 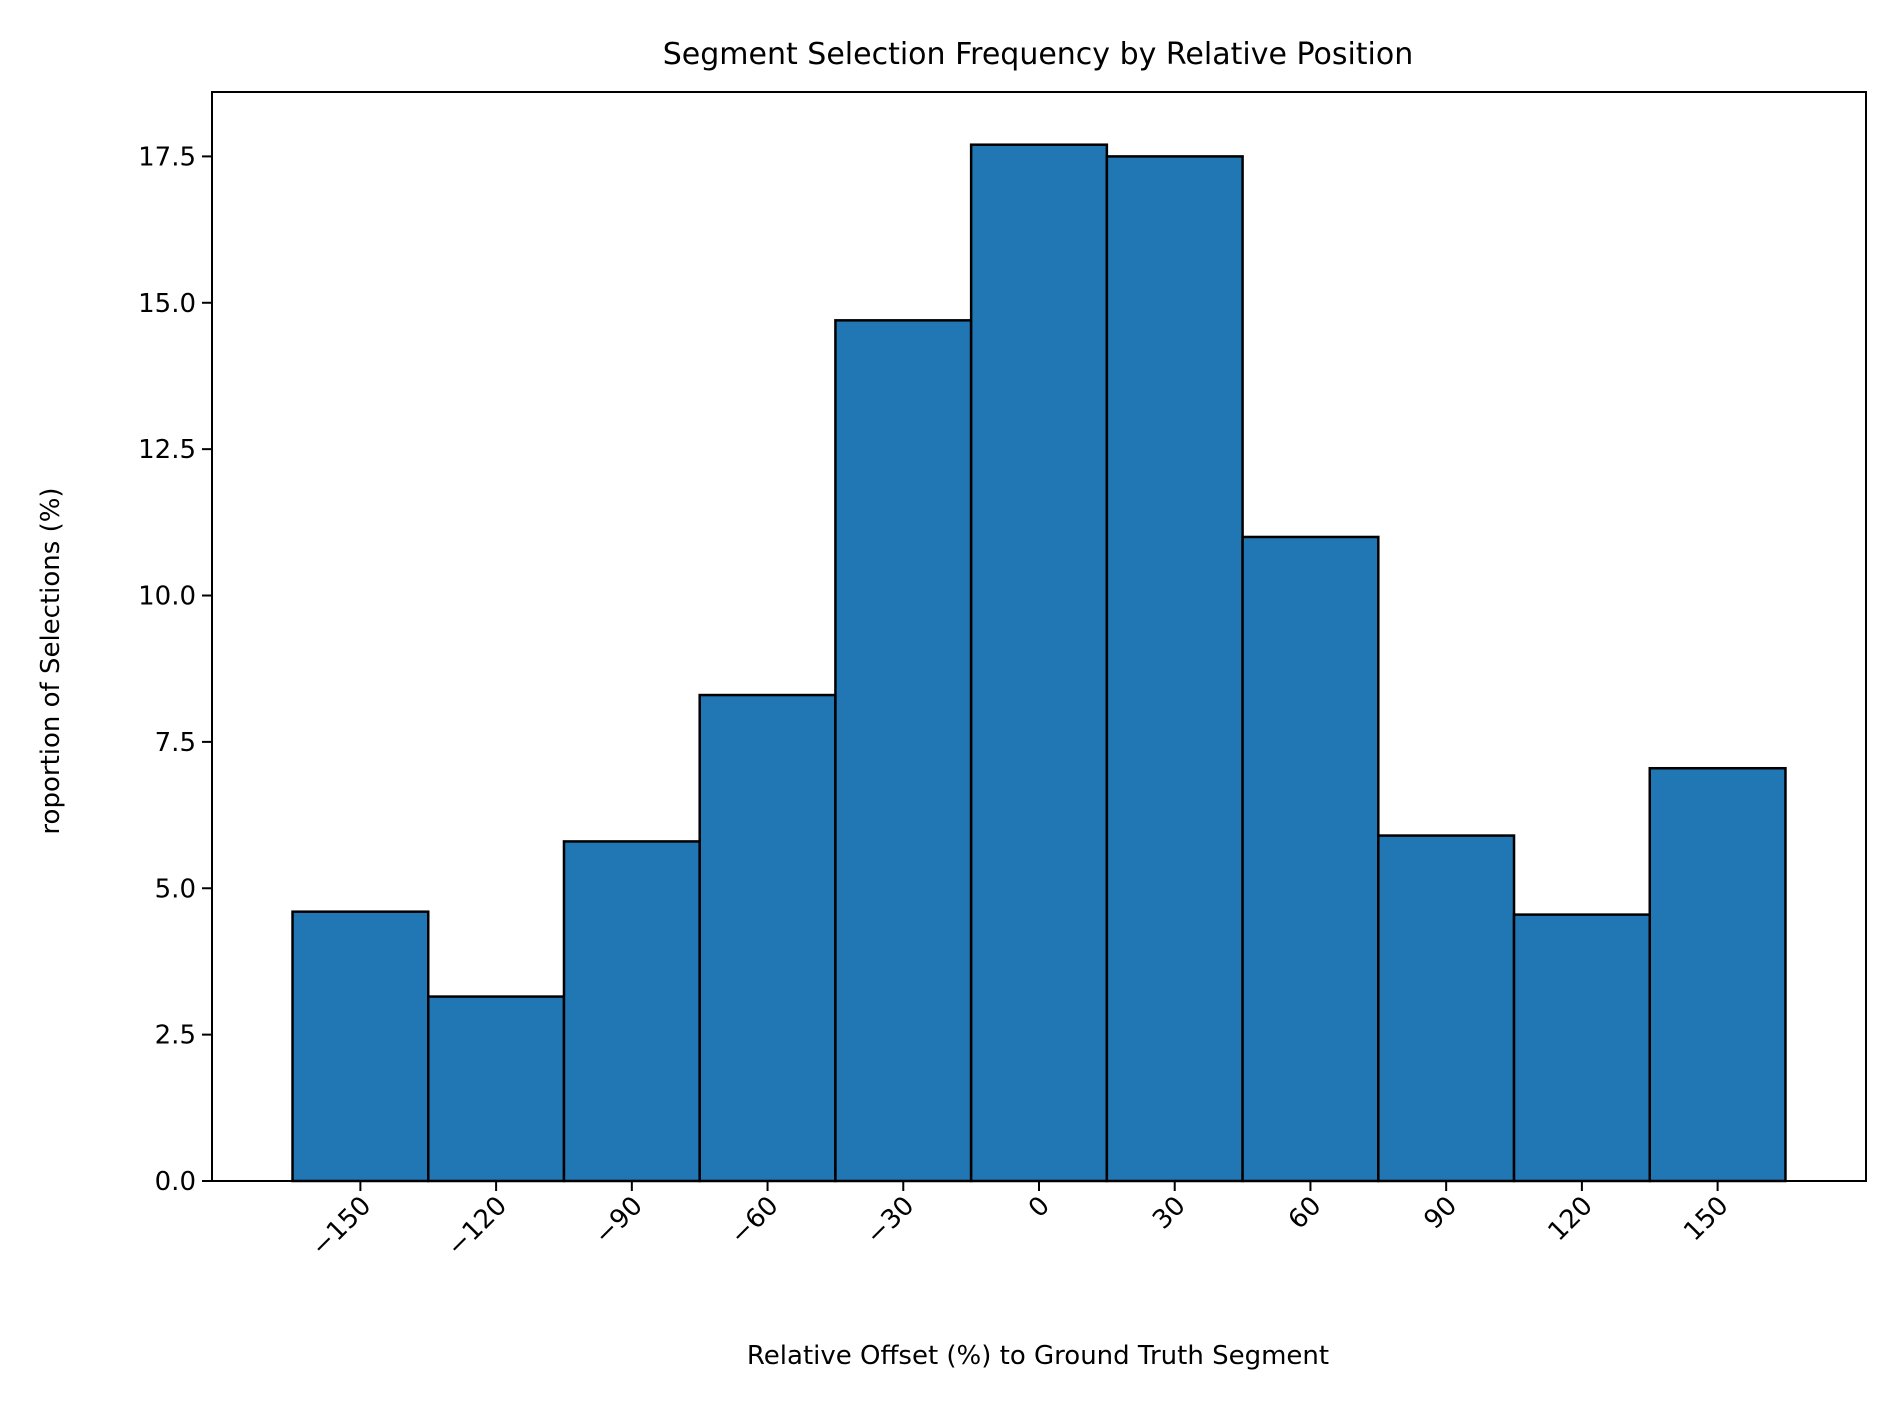 What do you see at coordinates (167, 157) in the screenshot?
I see `y-tick-label: 17.5` at bounding box center [167, 157].